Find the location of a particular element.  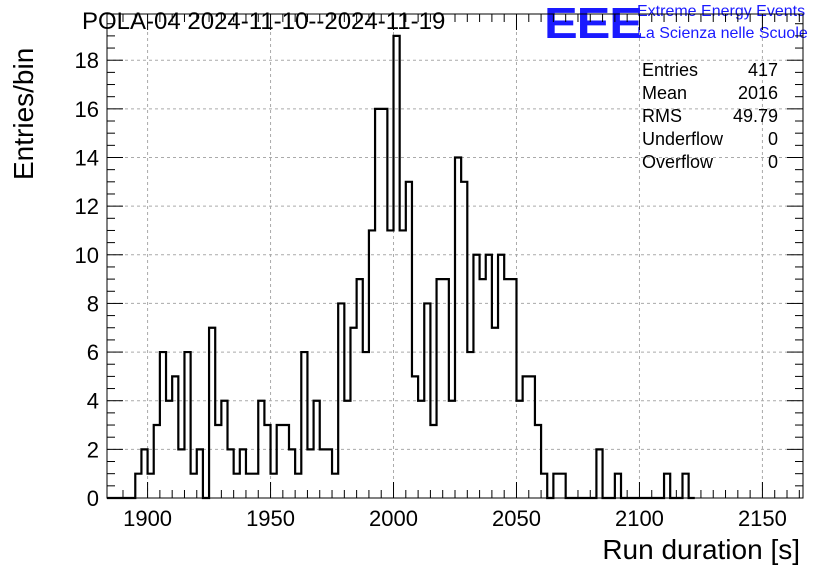

x-tick-label: 2000 is located at coordinates (393, 518).